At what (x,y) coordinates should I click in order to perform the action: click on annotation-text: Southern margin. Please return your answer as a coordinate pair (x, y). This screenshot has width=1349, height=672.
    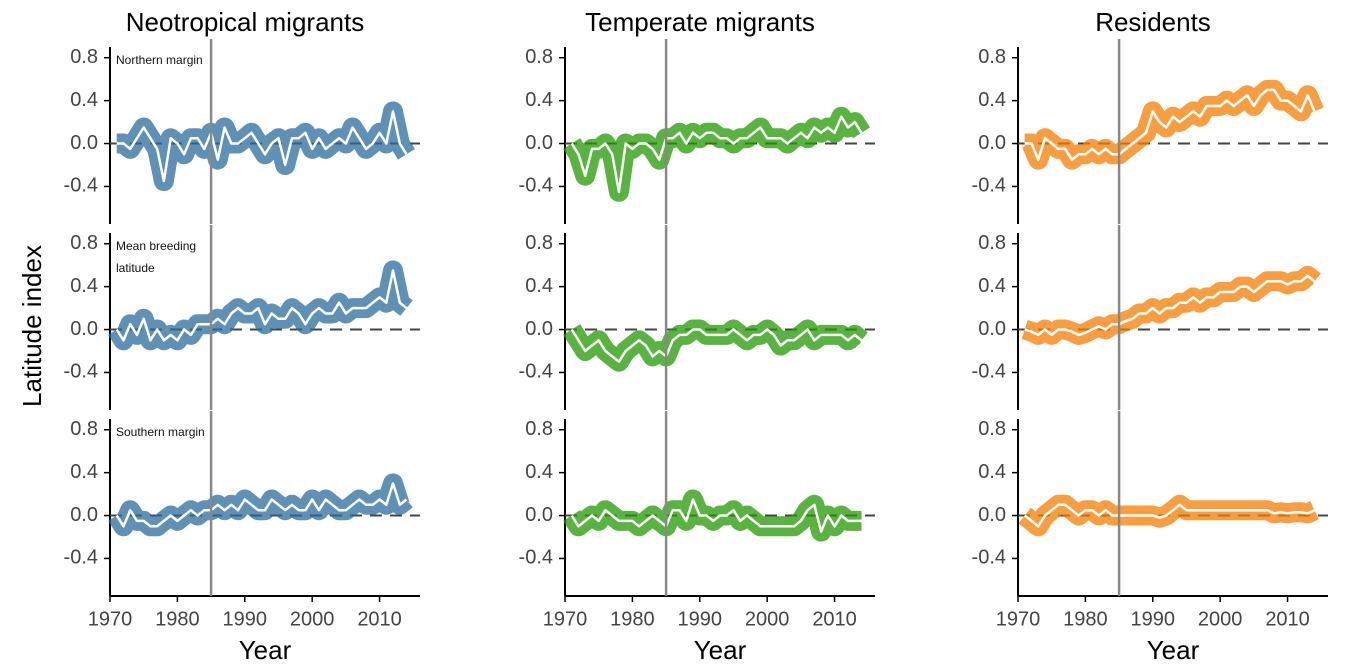
    Looking at the image, I should click on (160, 432).